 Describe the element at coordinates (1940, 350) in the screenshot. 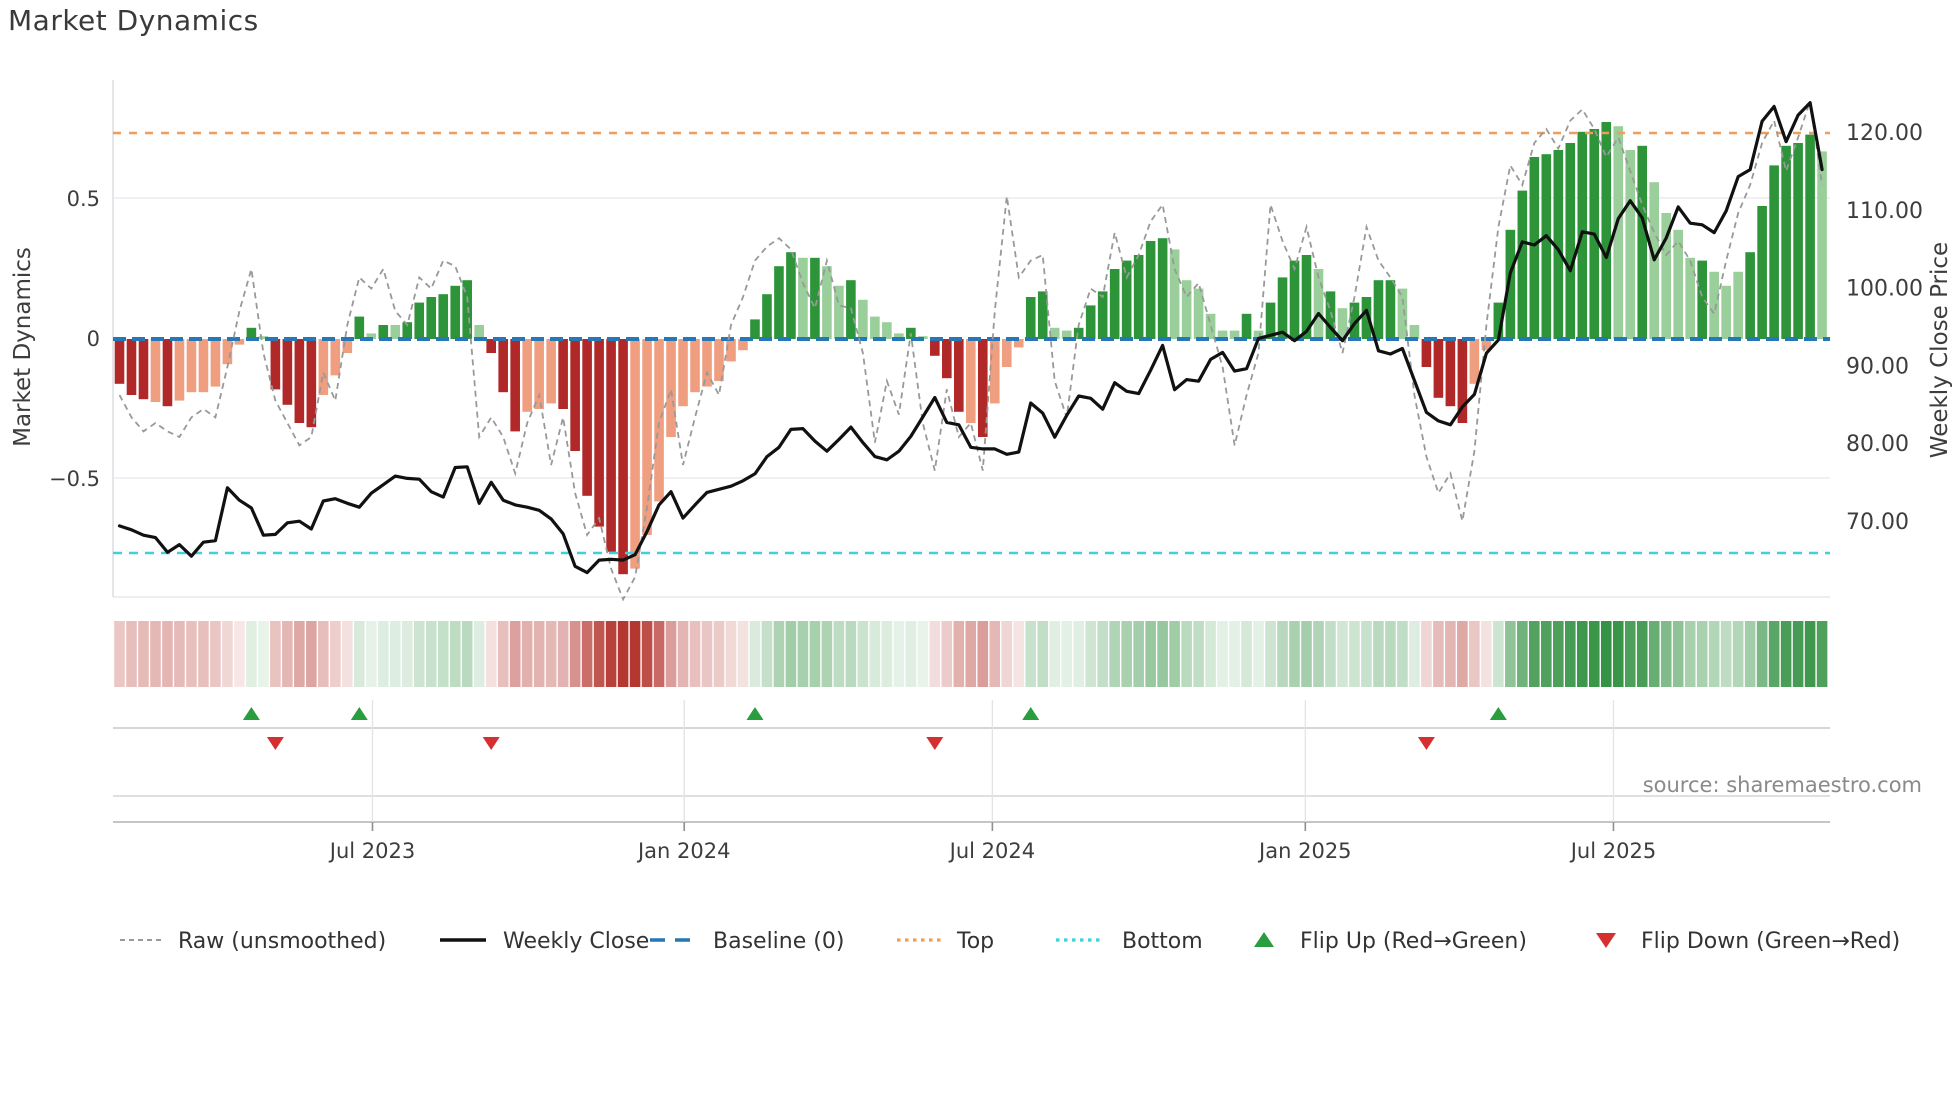

I see `right-axis-label: Weekly Close Price` at that location.